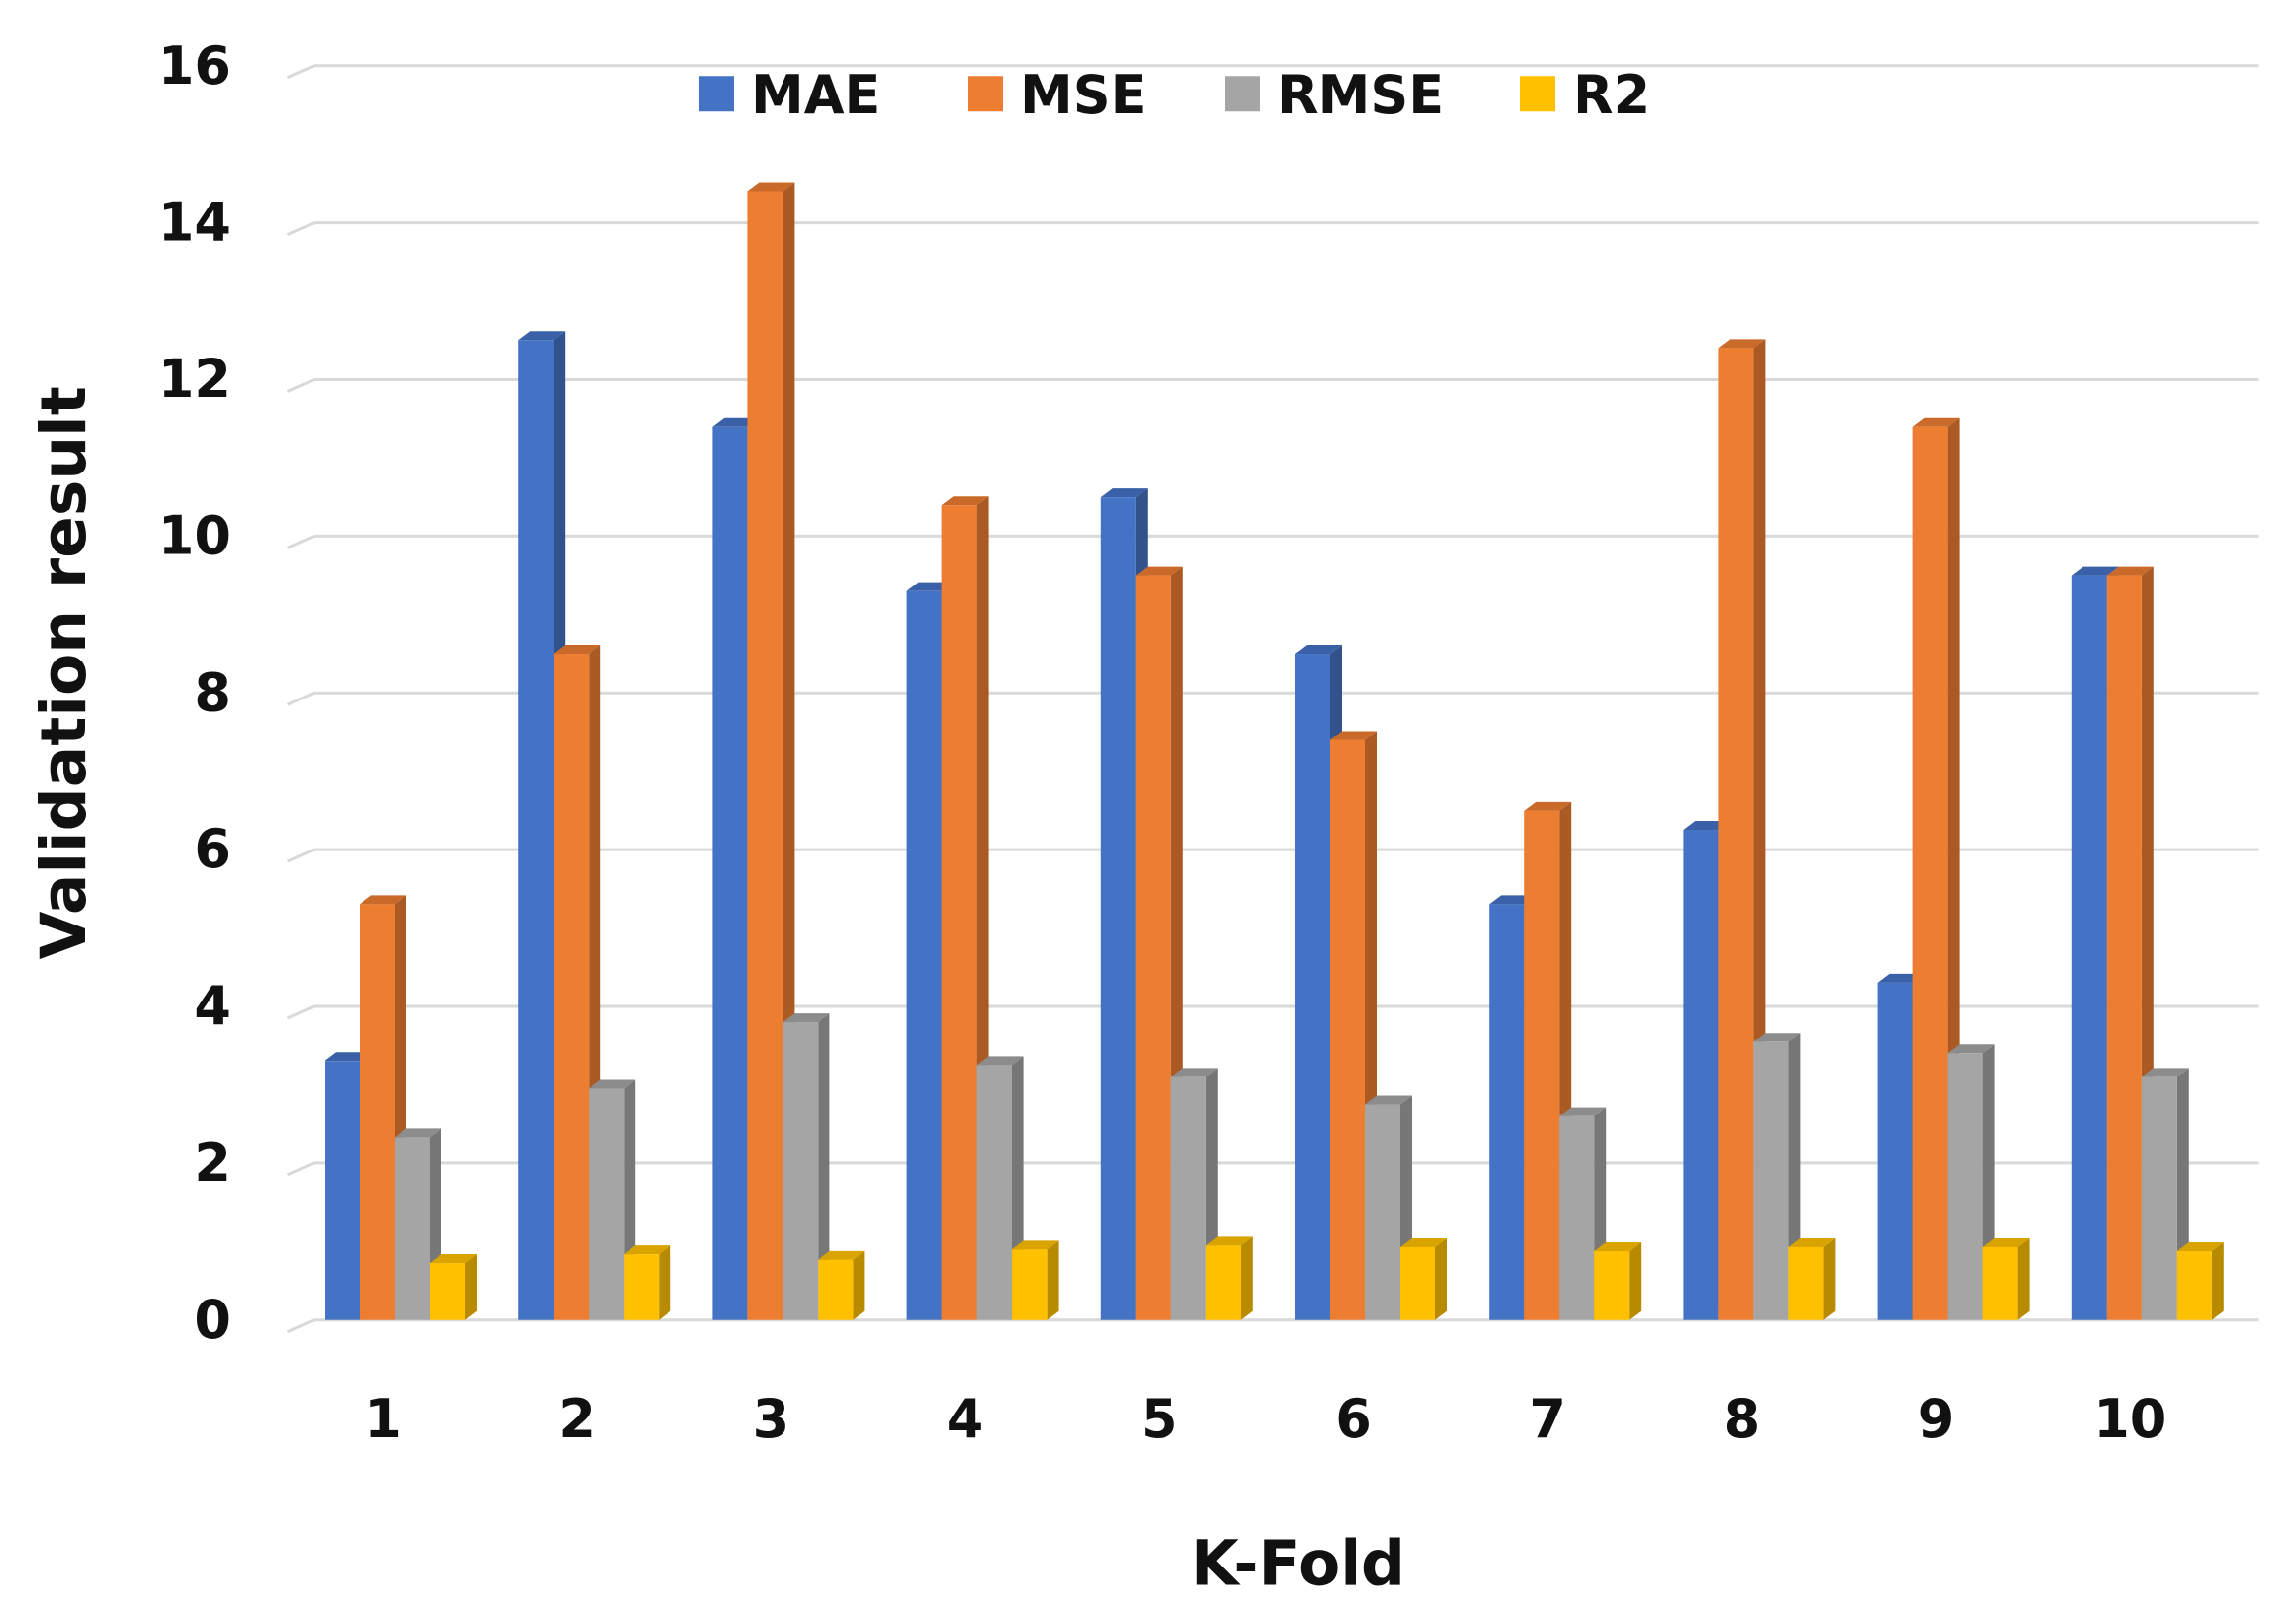 The width and height of the screenshot is (2292, 1624). Describe the element at coordinates (194, 535) in the screenshot. I see `y-tick-label: 10` at that location.